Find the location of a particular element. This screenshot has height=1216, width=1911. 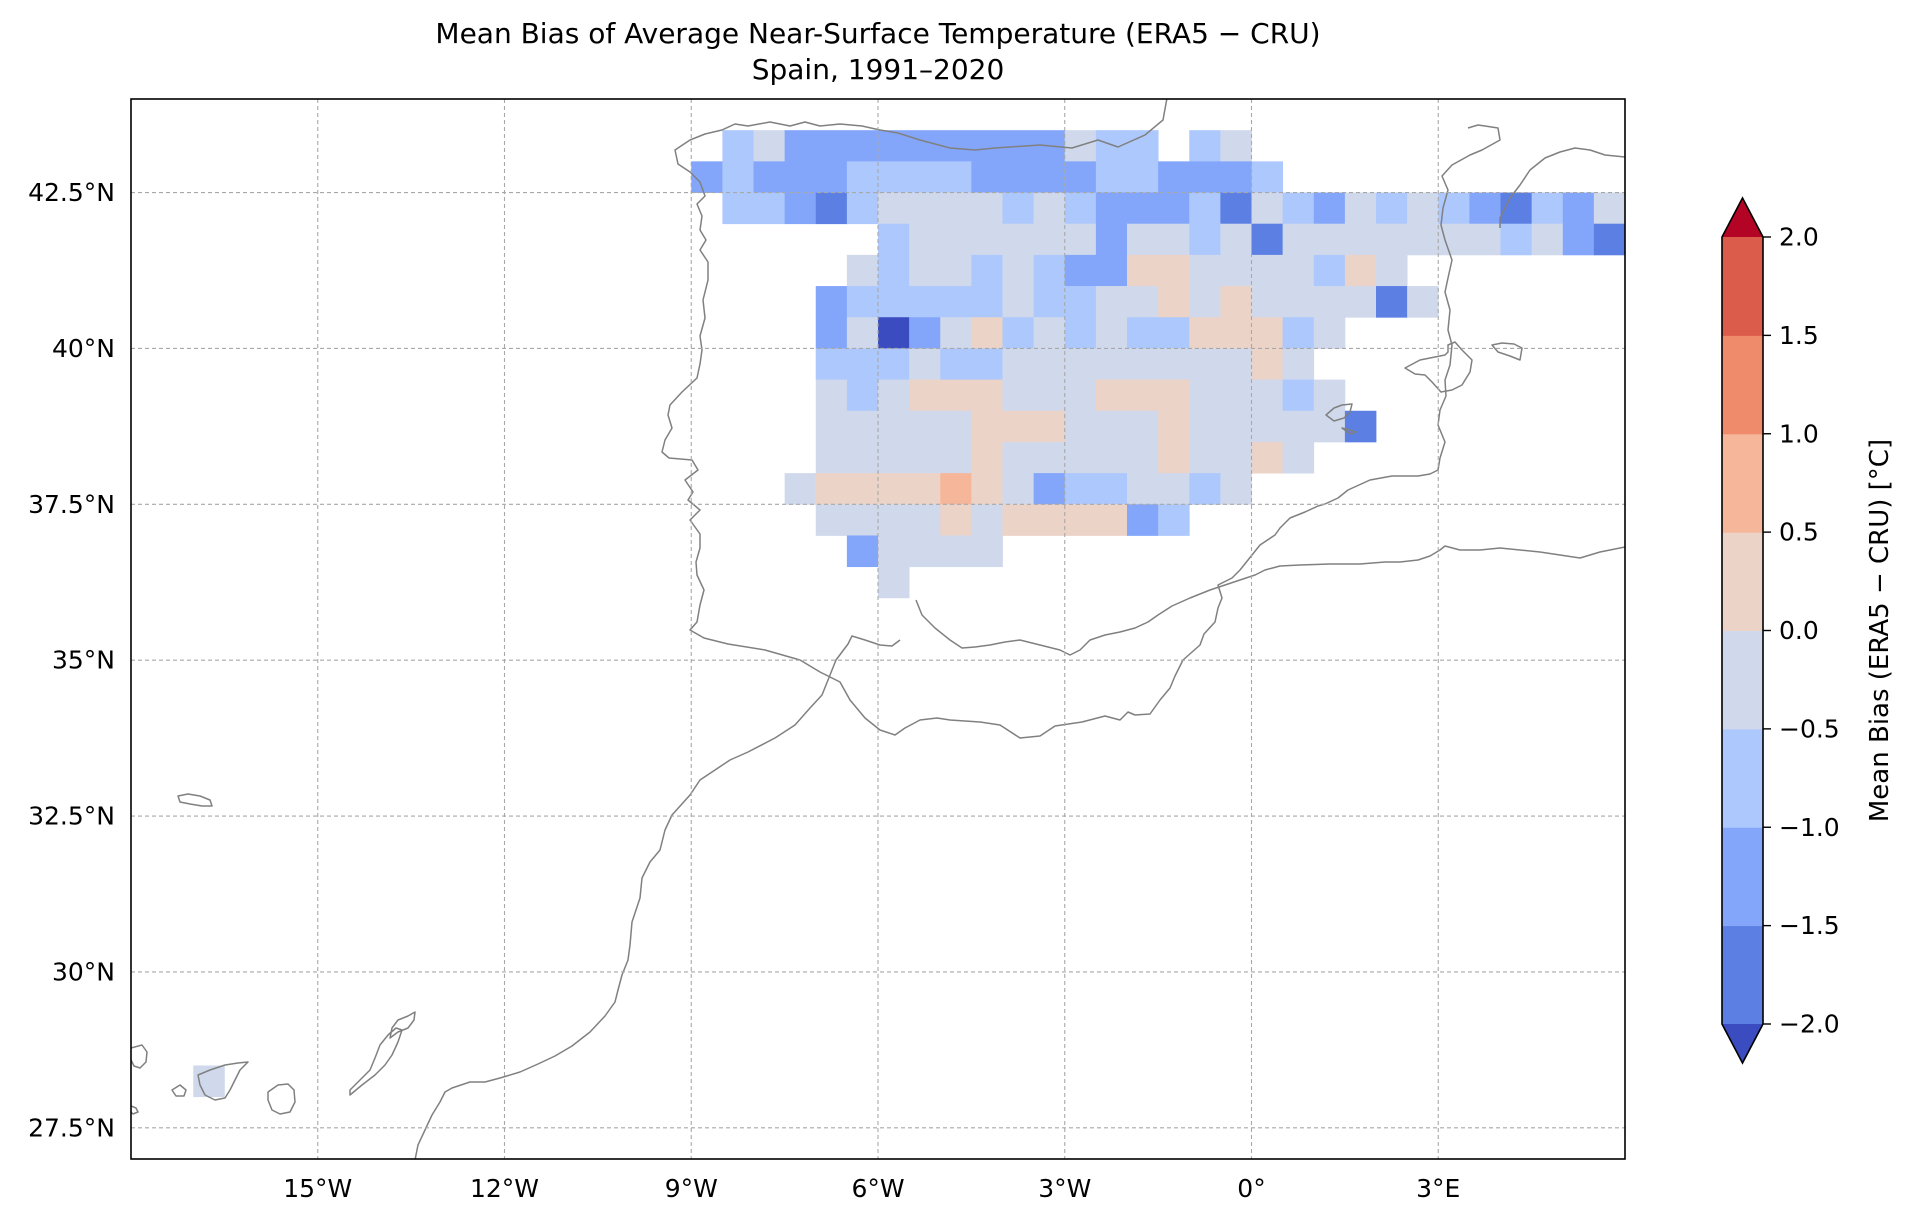

lat-tick-label: 35°N is located at coordinates (83, 660).